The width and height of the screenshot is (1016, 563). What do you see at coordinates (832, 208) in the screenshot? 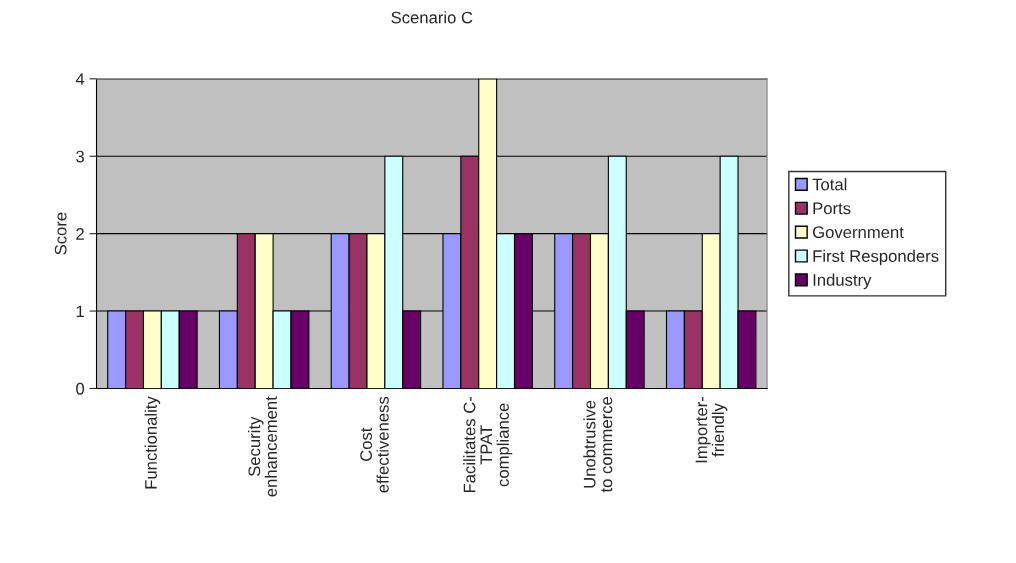
I see `legend-label: Ports` at bounding box center [832, 208].